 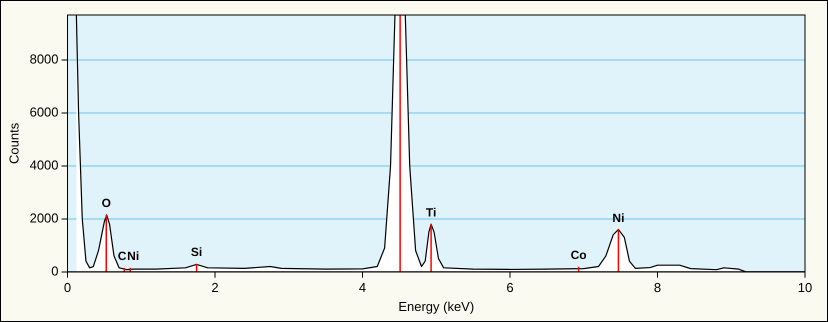 What do you see at coordinates (14, 143) in the screenshot?
I see `y-axis-title: Counts` at bounding box center [14, 143].